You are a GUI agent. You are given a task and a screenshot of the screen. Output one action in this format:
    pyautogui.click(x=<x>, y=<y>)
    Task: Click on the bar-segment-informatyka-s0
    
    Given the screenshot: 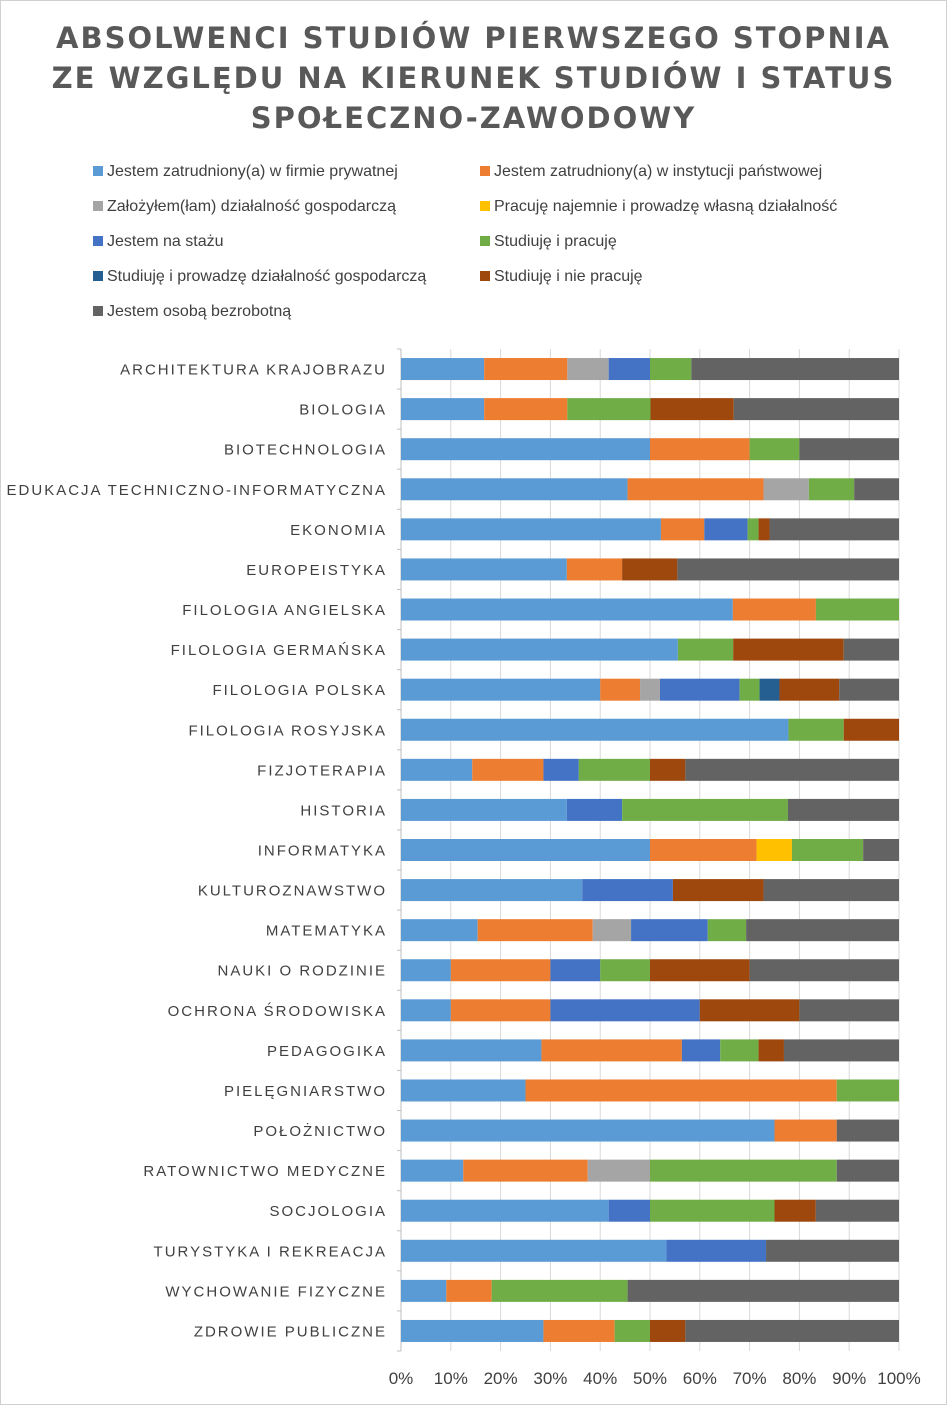 What is the action you would take?
    pyautogui.click(x=525, y=850)
    